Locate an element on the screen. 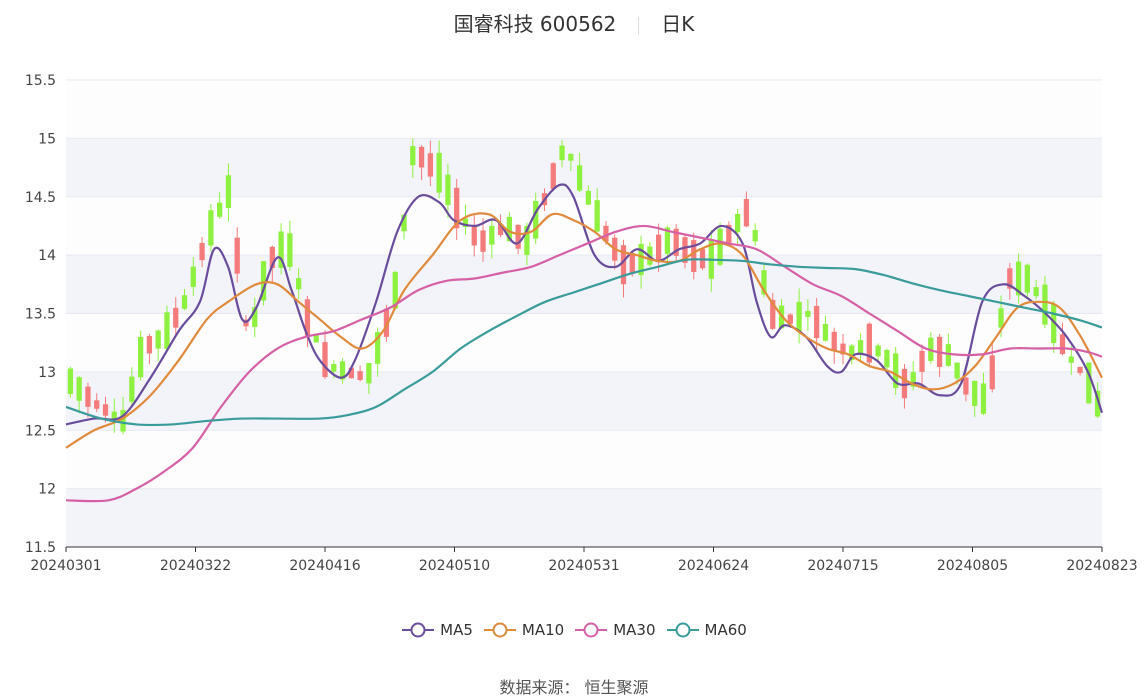 This screenshot has height=699, width=1148. legend-label: MA30 is located at coordinates (634, 630).